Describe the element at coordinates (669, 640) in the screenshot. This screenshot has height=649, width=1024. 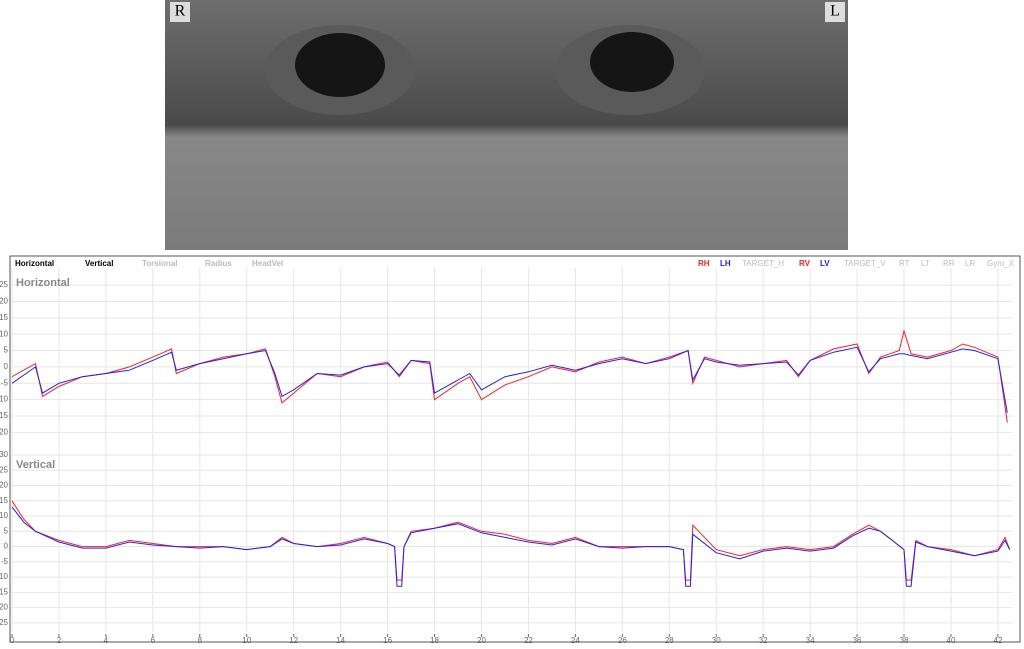
I see `x-tick-label: 28` at that location.